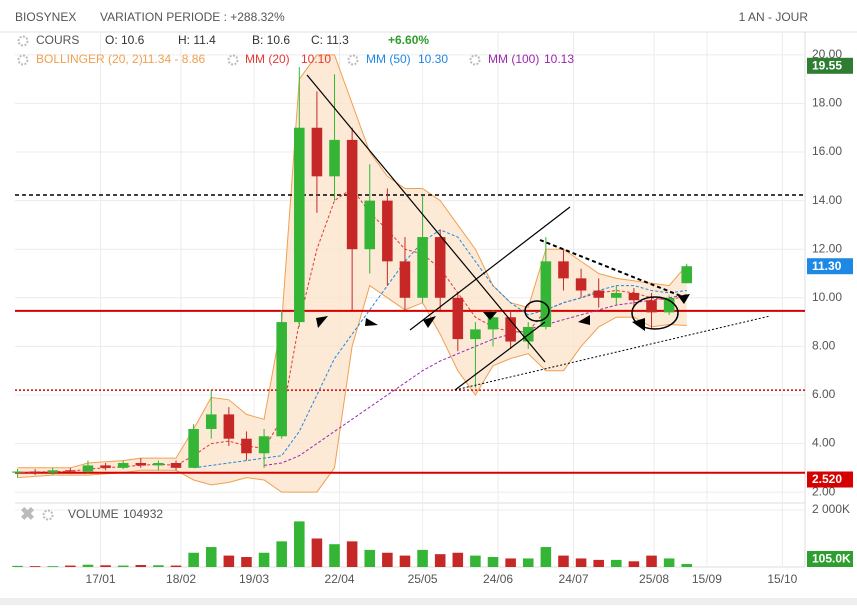  I want to click on x-tick-label: 19/03, so click(254, 579).